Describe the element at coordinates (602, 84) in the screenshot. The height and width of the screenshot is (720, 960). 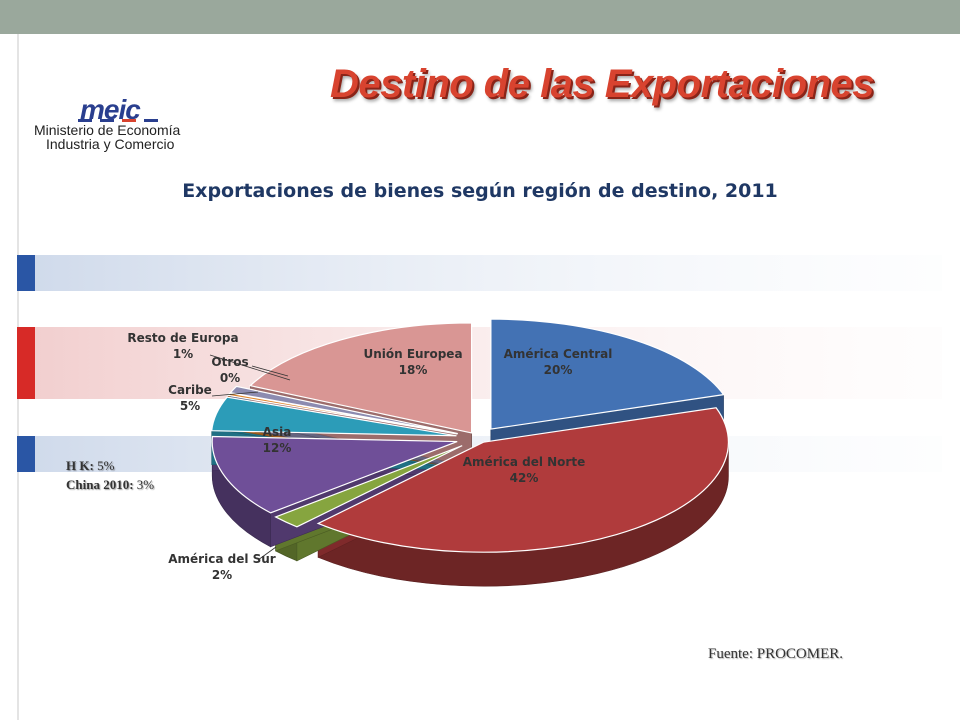
I see `slide-title: Destino de las Exportaciones` at that location.